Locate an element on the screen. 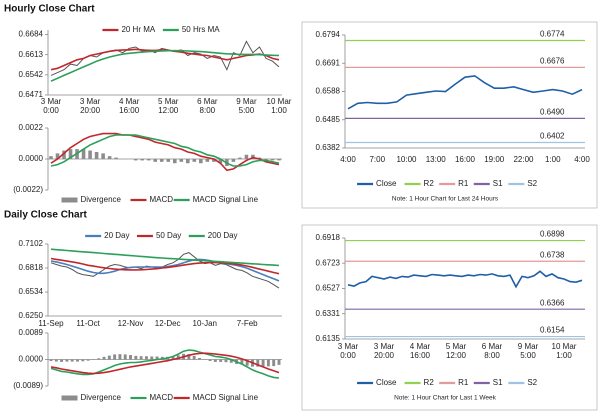 The height and width of the screenshot is (413, 600). x-tick-label: 5 Mar is located at coordinates (168, 101).